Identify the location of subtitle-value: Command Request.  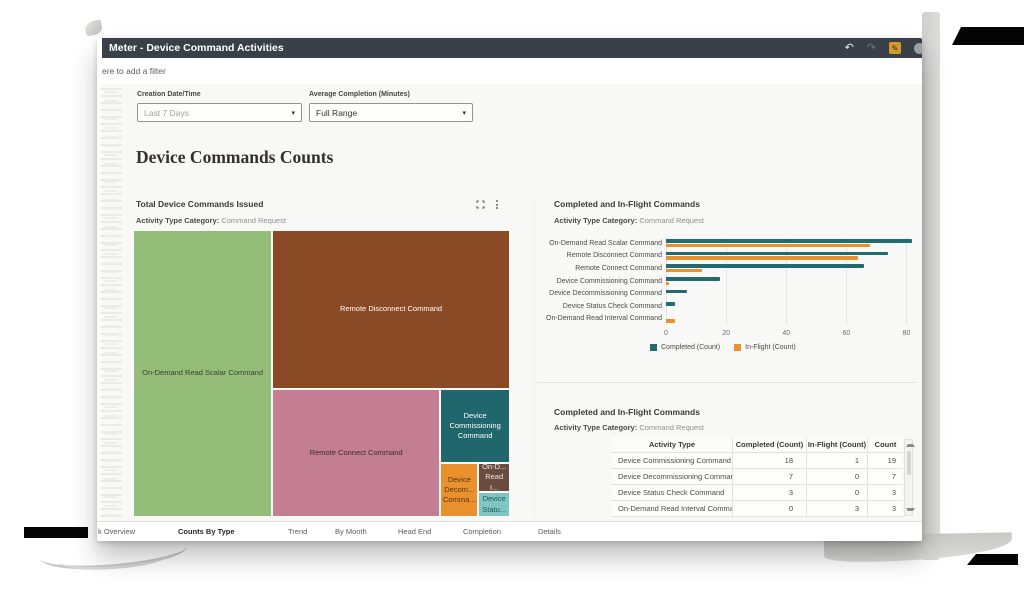
(253, 220).